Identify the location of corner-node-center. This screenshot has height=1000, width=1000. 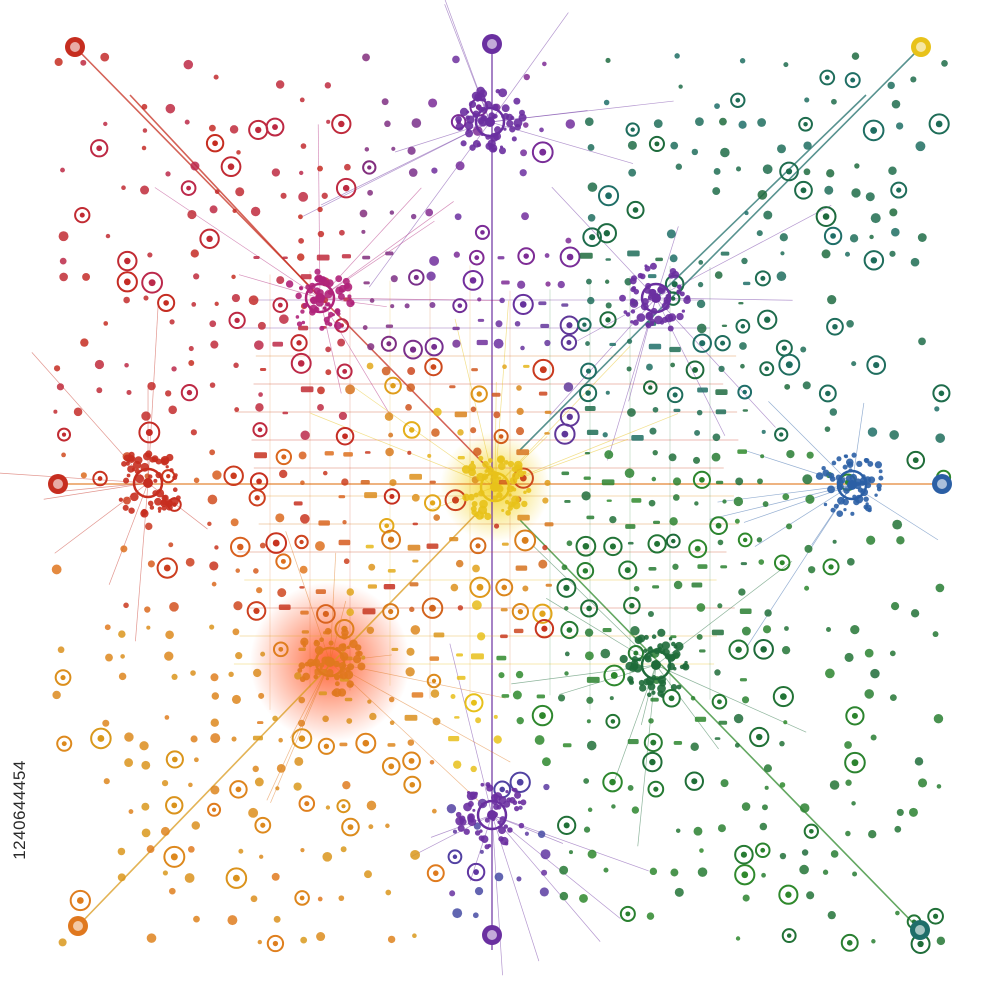
(492, 935).